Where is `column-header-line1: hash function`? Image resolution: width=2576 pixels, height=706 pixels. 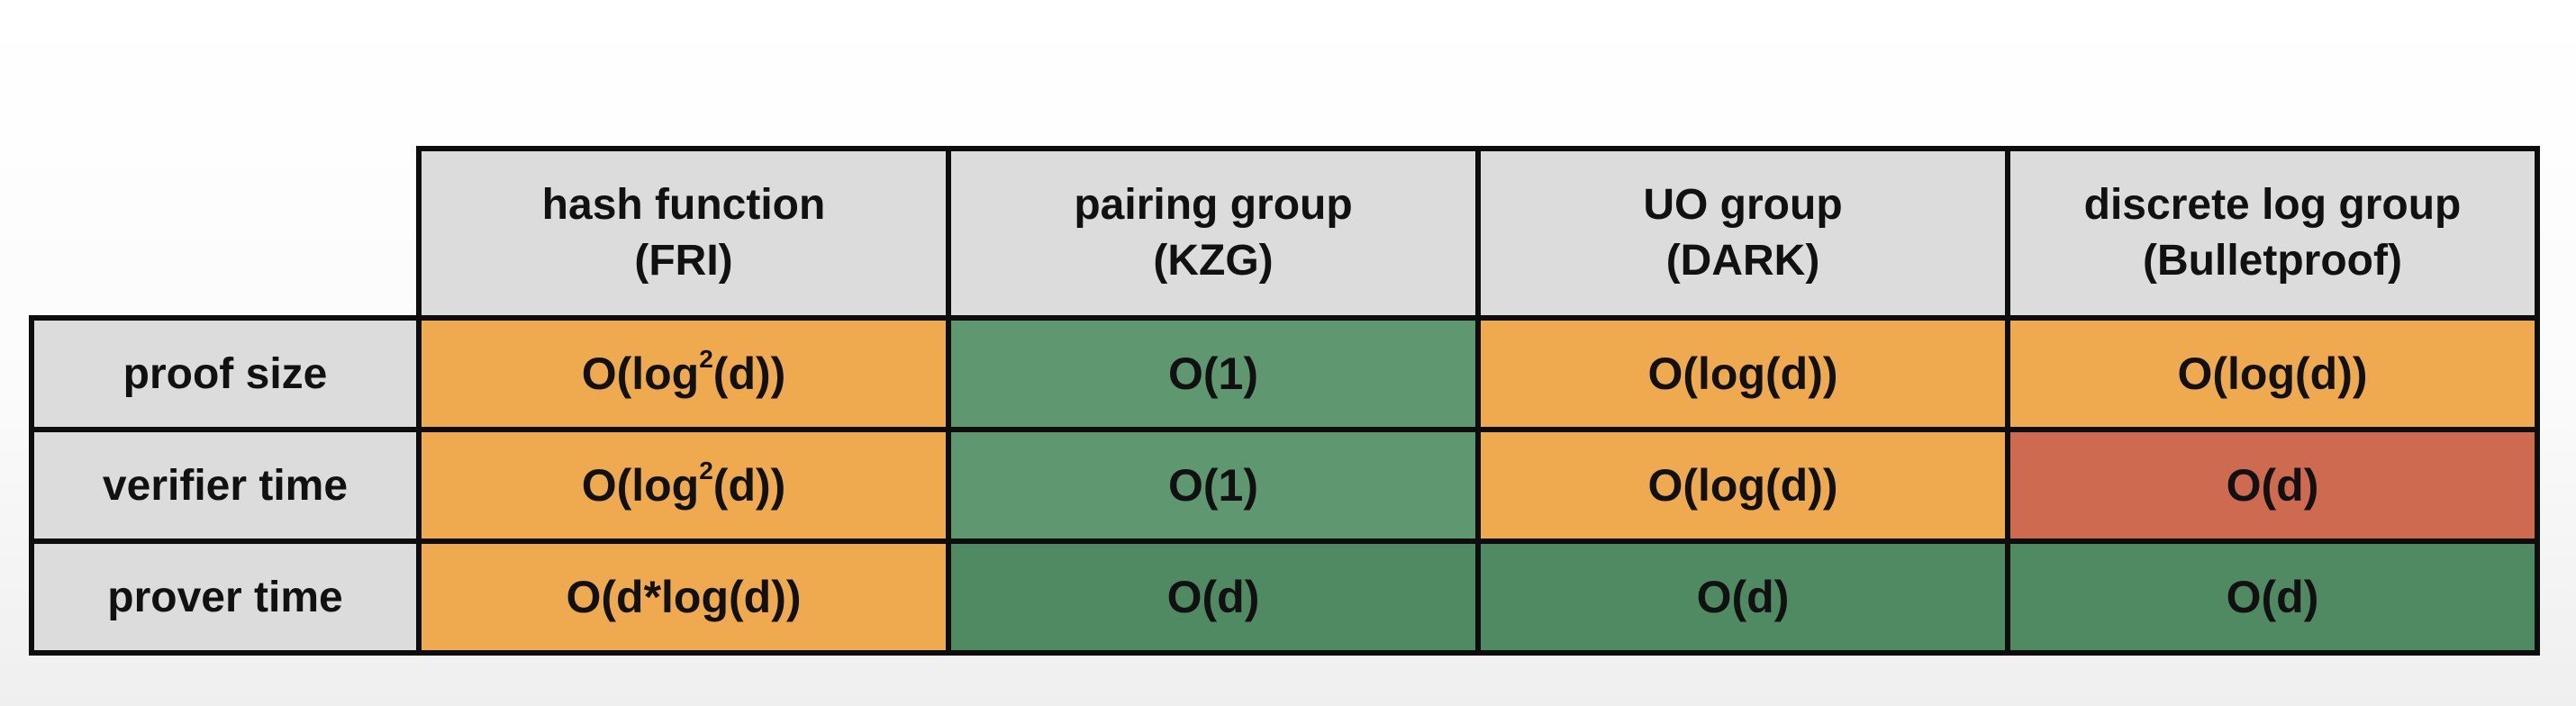 column-header-line1: hash function is located at coordinates (683, 205).